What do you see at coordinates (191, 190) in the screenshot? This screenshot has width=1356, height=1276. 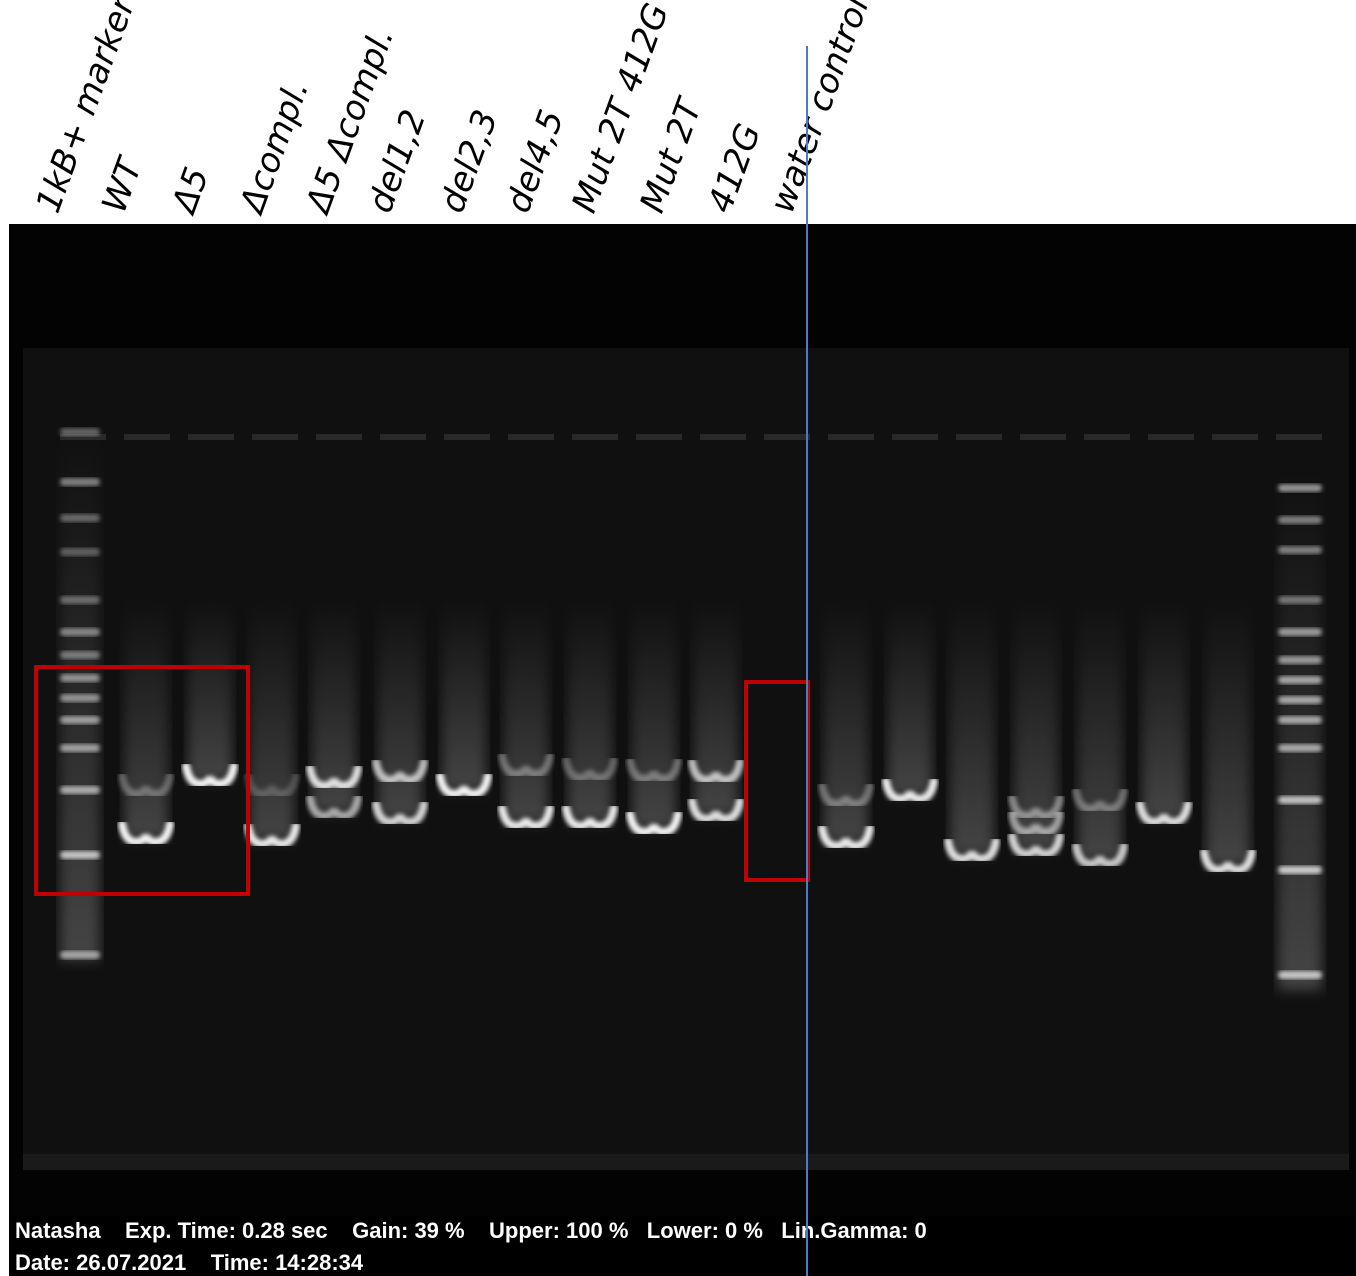 I see `lane-label: Δ5` at bounding box center [191, 190].